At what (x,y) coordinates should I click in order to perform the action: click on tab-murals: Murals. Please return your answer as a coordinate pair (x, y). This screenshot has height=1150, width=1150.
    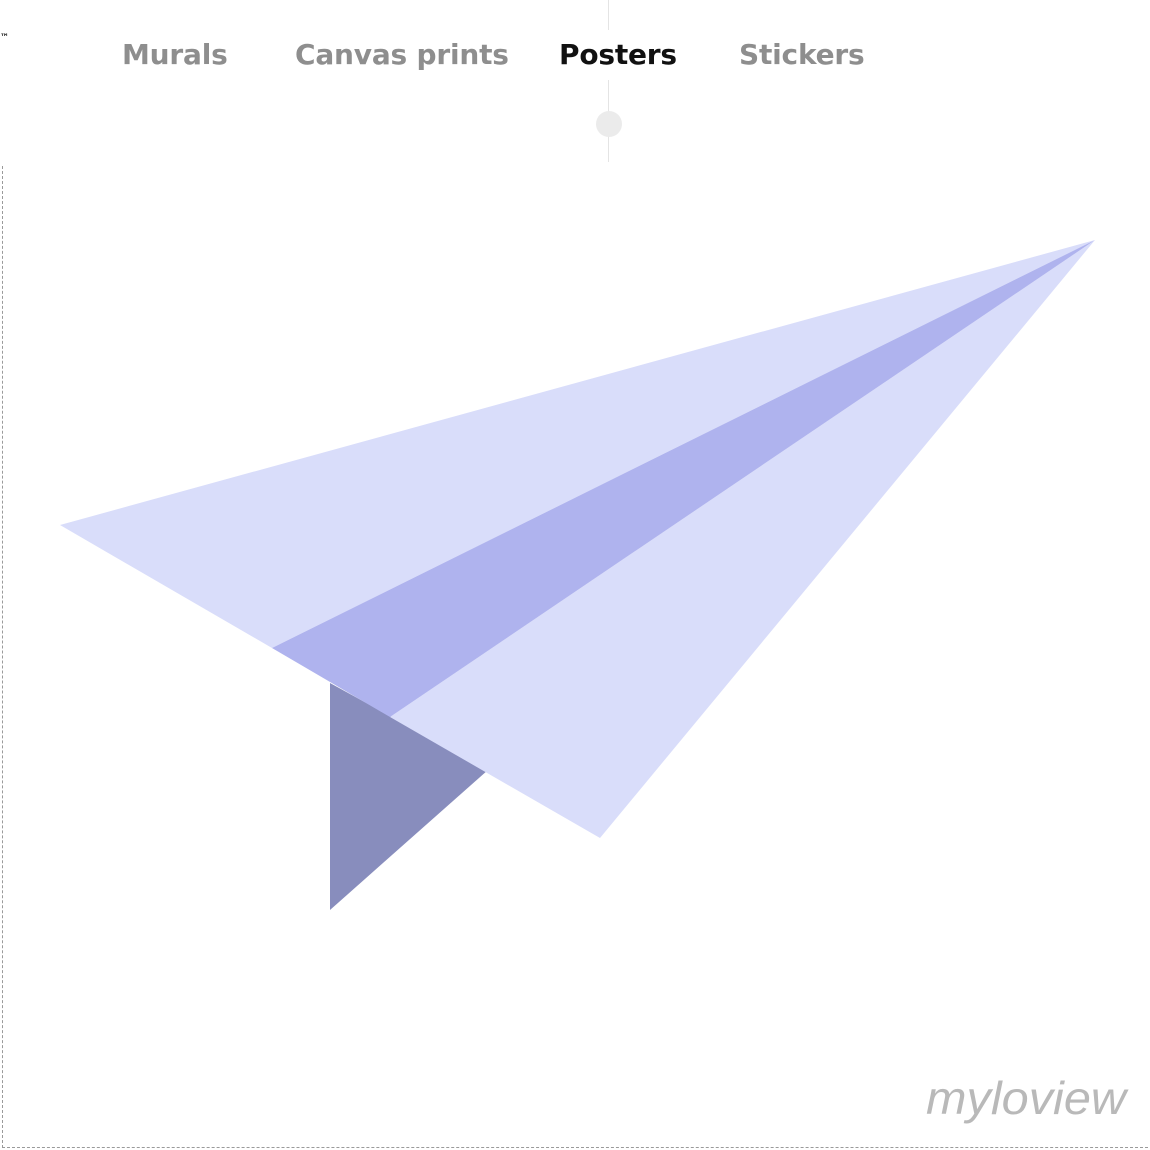
    Looking at the image, I should click on (175, 54).